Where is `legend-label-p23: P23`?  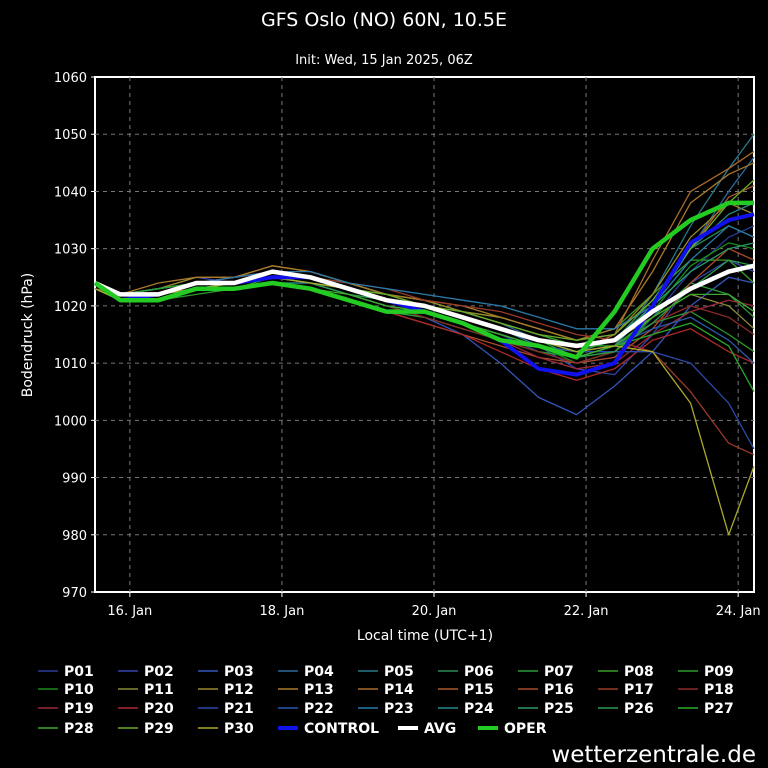 legend-label-p23: P23 is located at coordinates (399, 709).